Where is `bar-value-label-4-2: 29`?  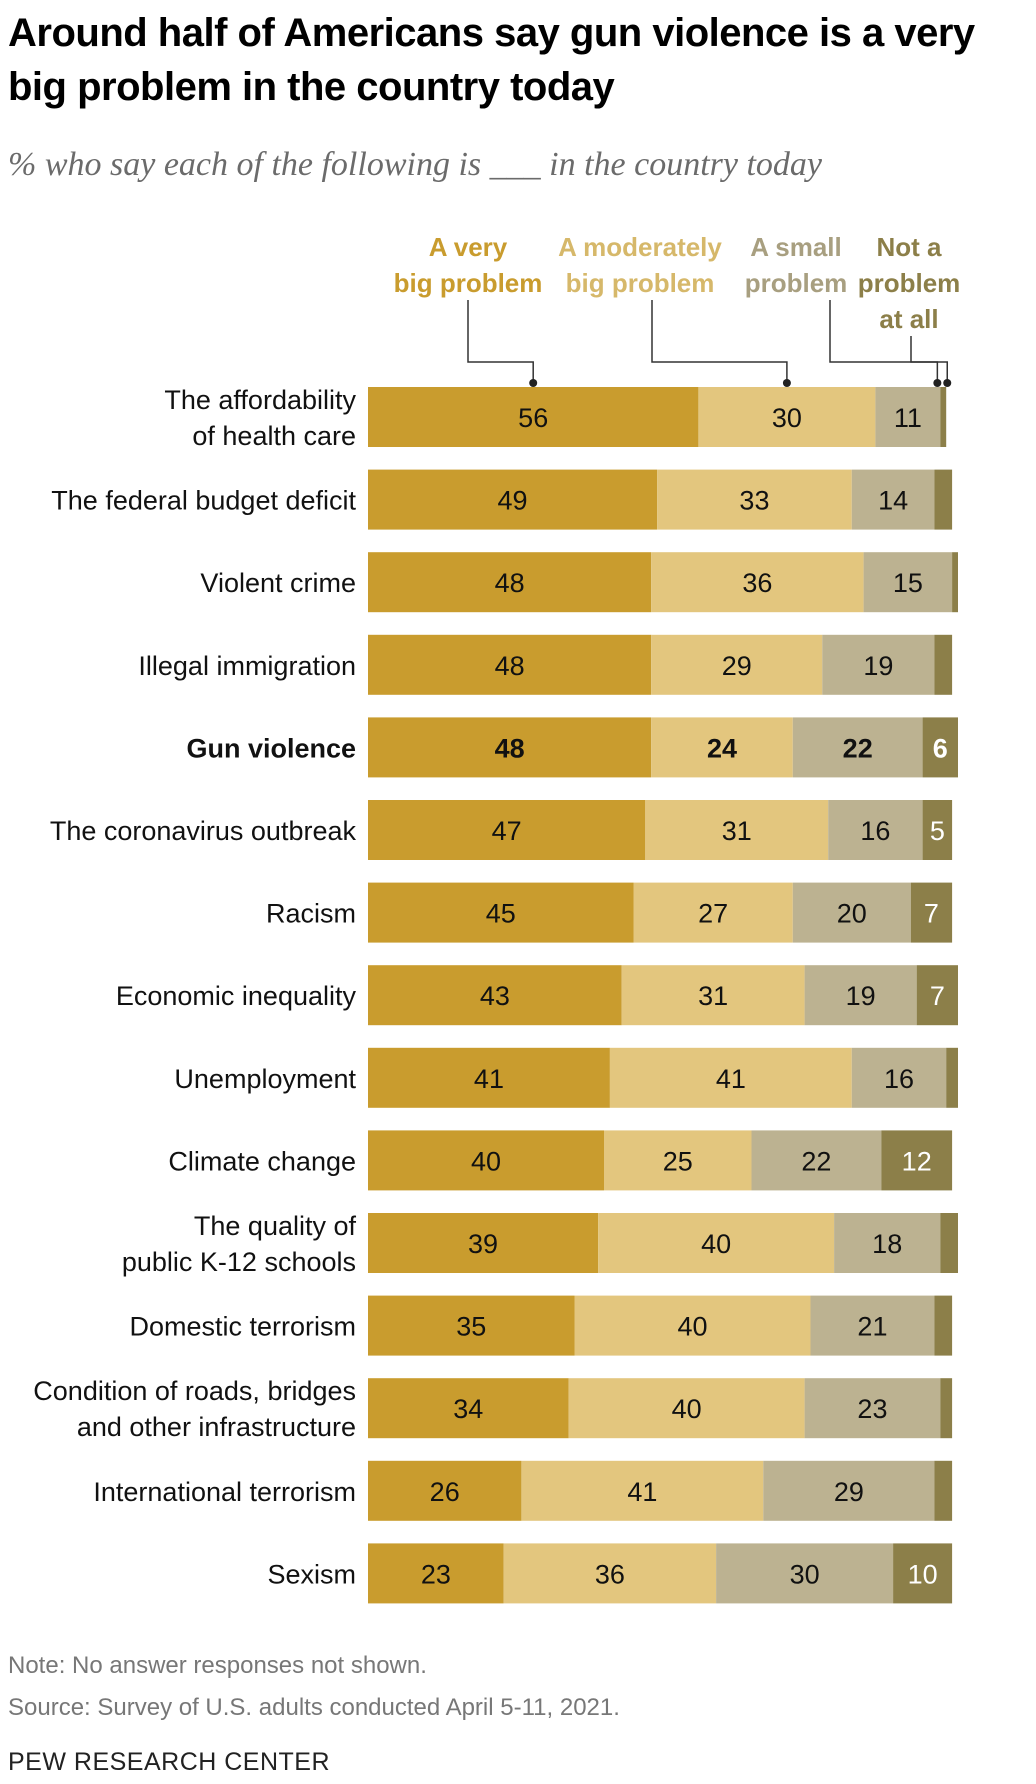 bar-value-label-4-2: 29 is located at coordinates (737, 666).